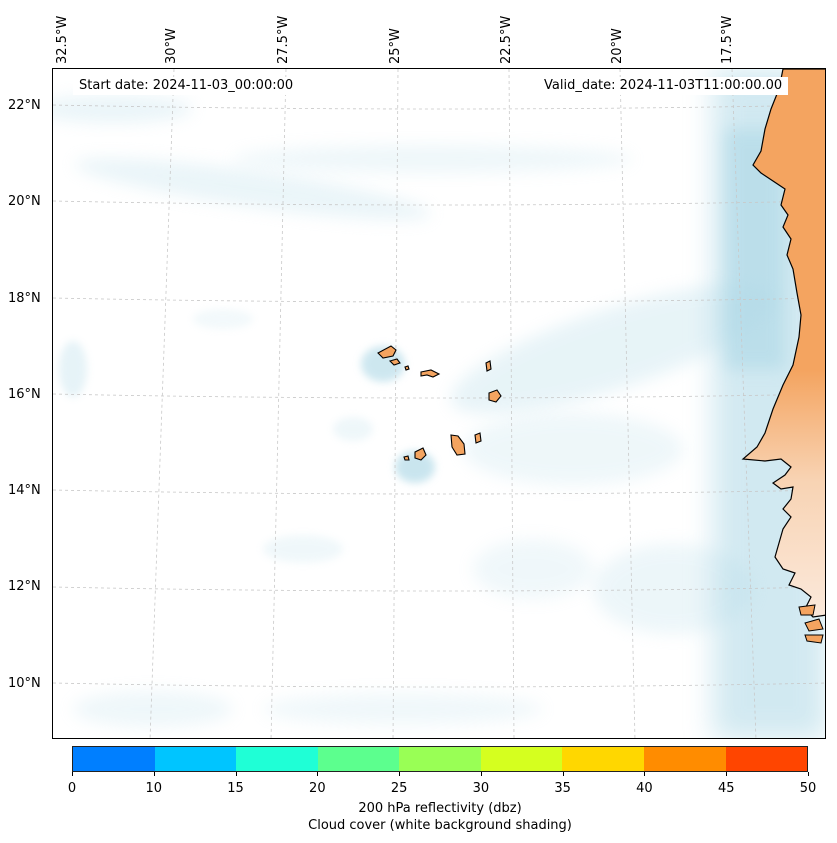 Image resolution: width=837 pixels, height=843 pixels. I want to click on gridline-lon-30w, so click(162, 403).